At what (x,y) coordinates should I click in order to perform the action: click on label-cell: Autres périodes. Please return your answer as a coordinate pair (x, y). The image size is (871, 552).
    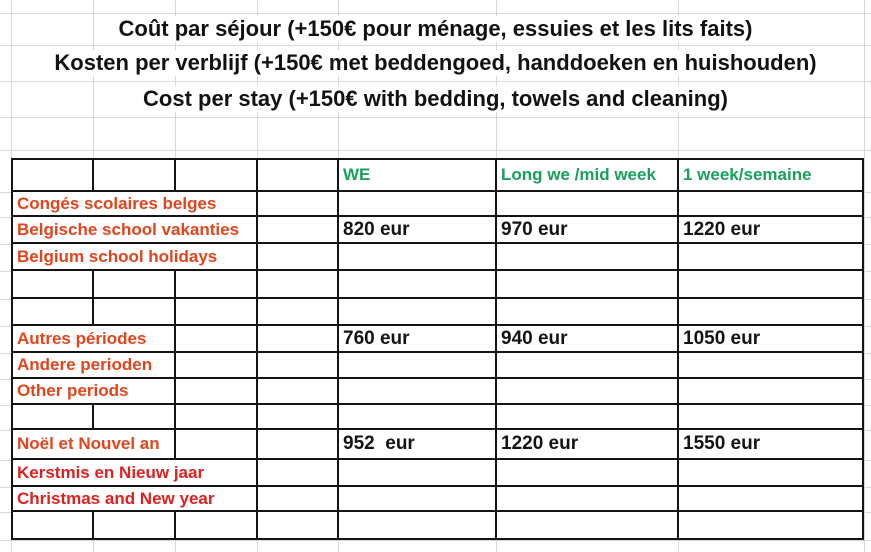
    Looking at the image, I should click on (94, 338).